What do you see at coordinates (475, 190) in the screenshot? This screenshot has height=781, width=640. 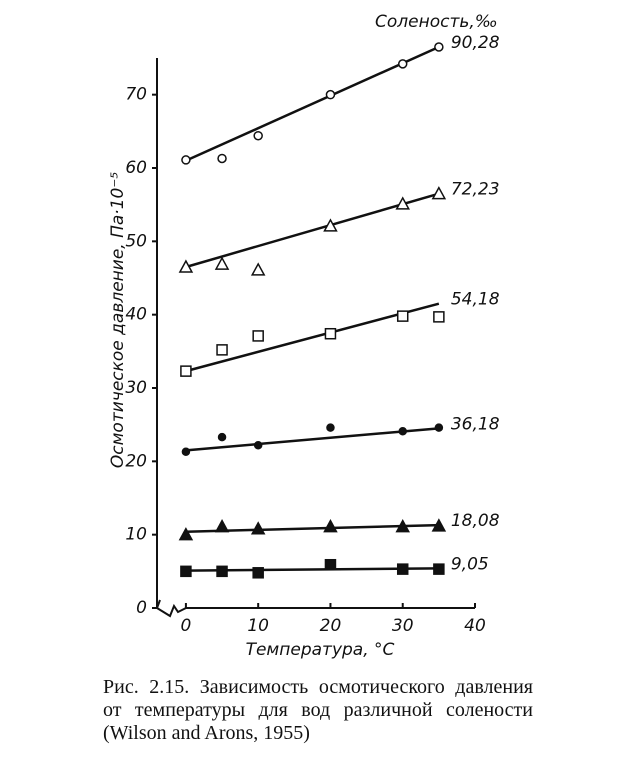 I see `series-label: 72,23` at bounding box center [475, 190].